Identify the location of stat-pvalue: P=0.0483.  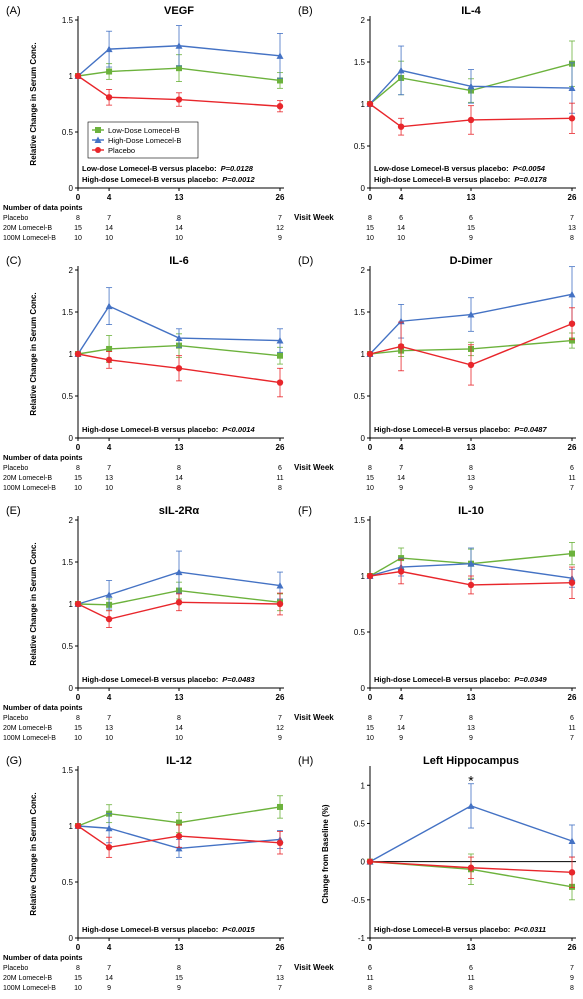
(238, 679).